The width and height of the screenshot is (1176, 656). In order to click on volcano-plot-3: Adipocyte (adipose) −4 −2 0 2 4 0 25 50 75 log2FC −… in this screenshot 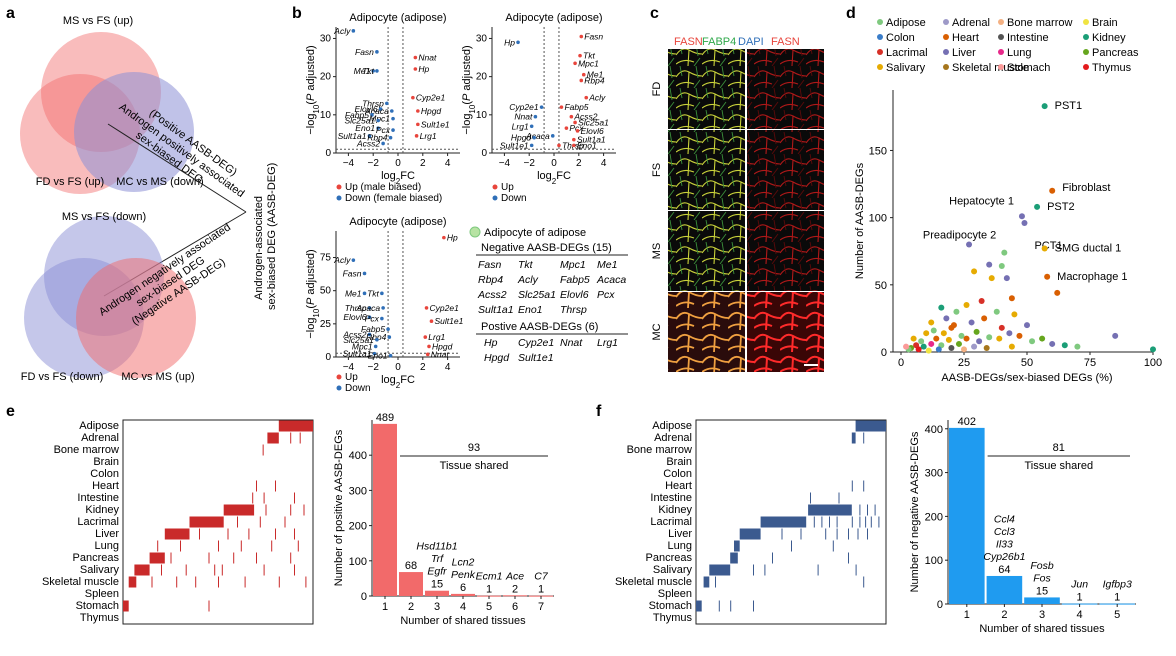, I will do `click(384, 305)`.